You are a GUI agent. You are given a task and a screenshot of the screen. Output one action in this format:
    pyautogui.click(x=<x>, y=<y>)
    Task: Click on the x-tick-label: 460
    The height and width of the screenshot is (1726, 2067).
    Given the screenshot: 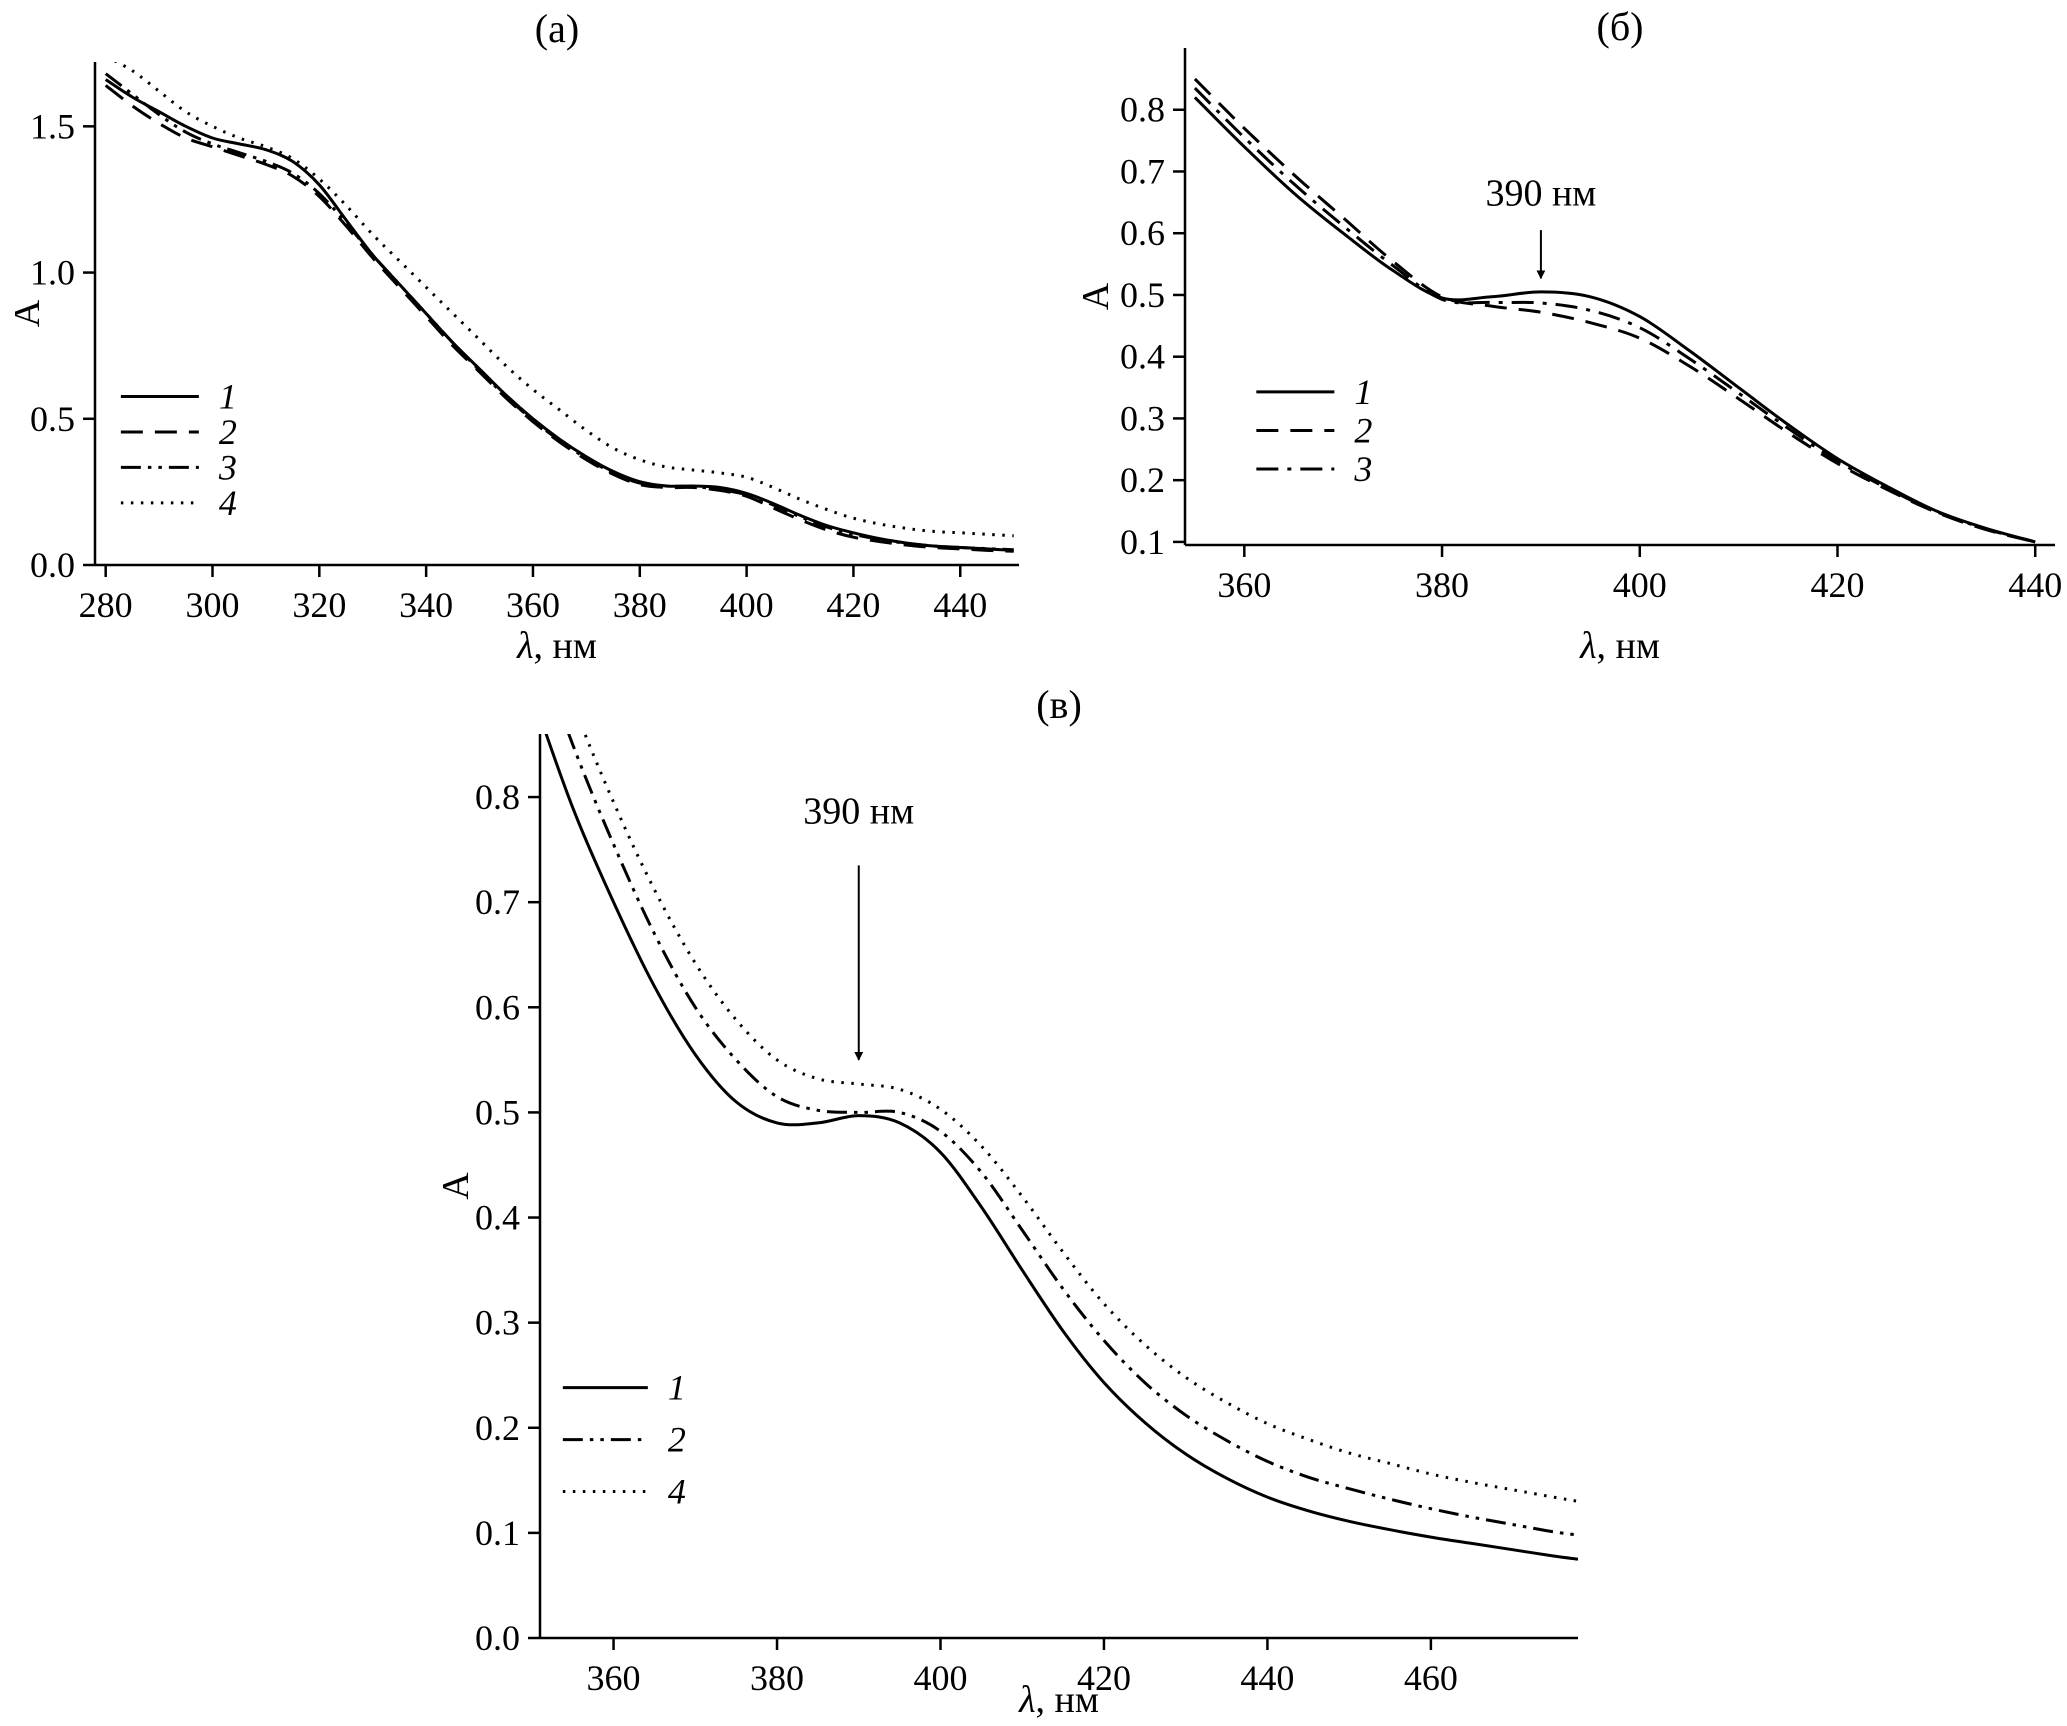 What is the action you would take?
    pyautogui.click(x=1431, y=1678)
    